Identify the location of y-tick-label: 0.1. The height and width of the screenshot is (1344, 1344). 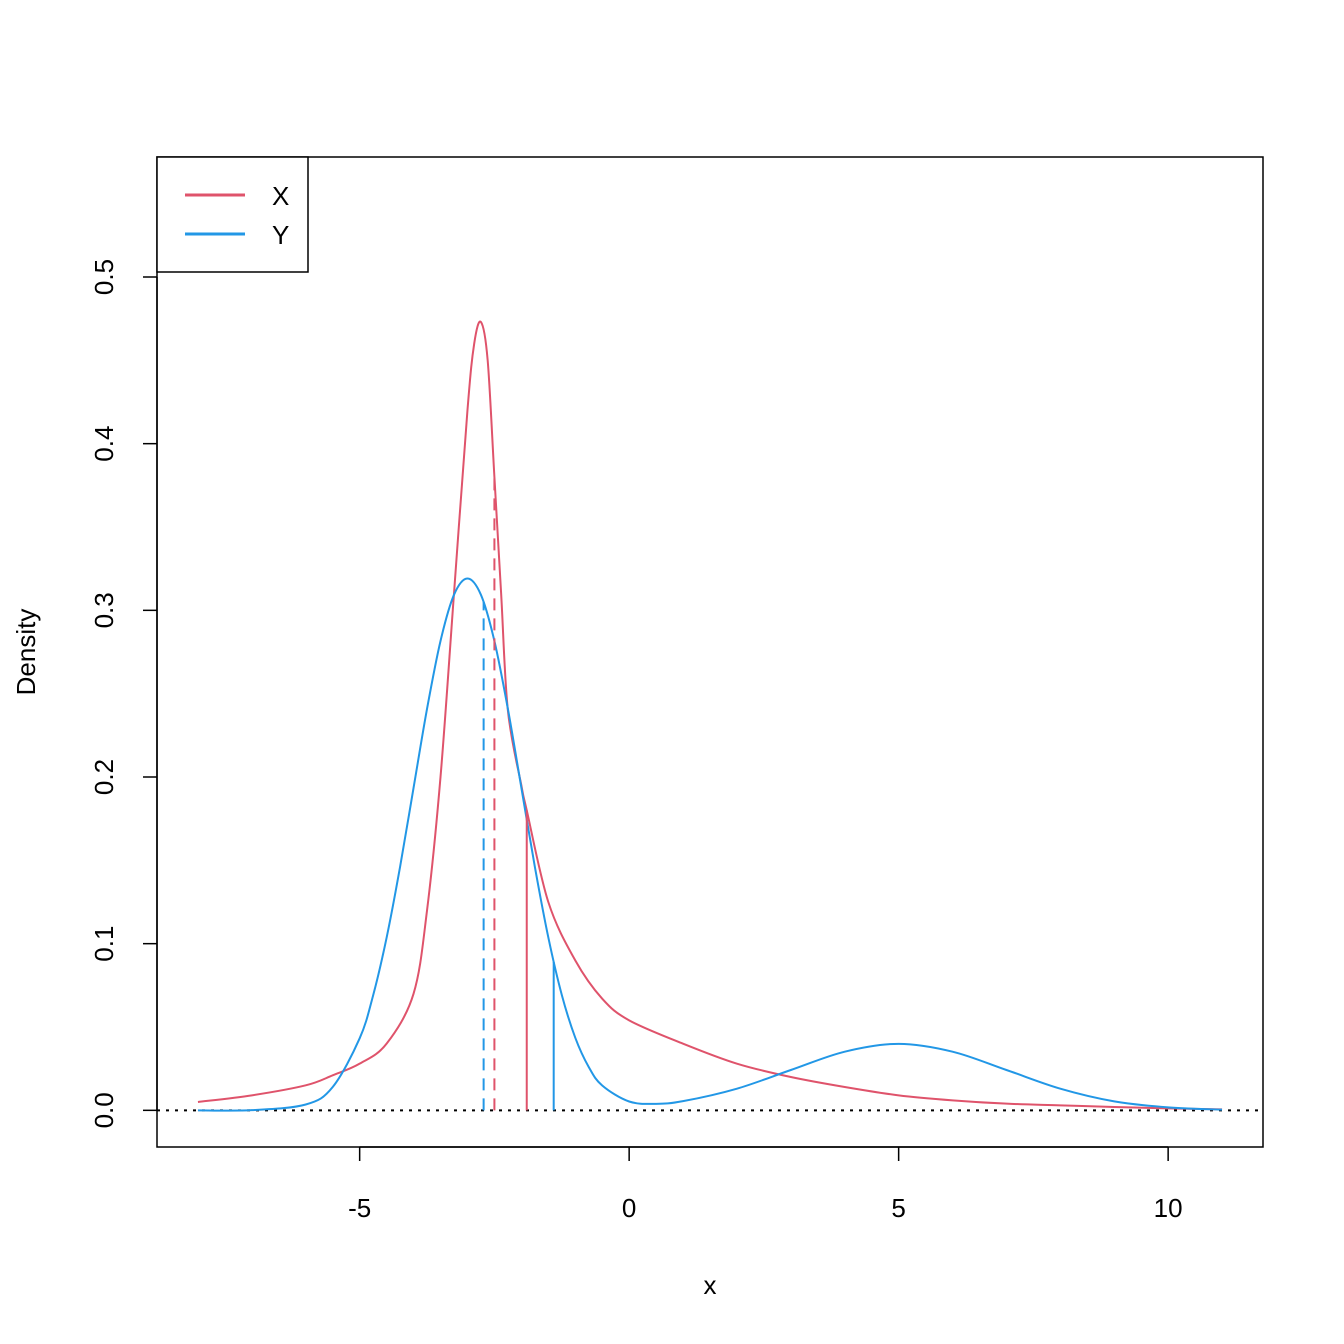
(104, 944).